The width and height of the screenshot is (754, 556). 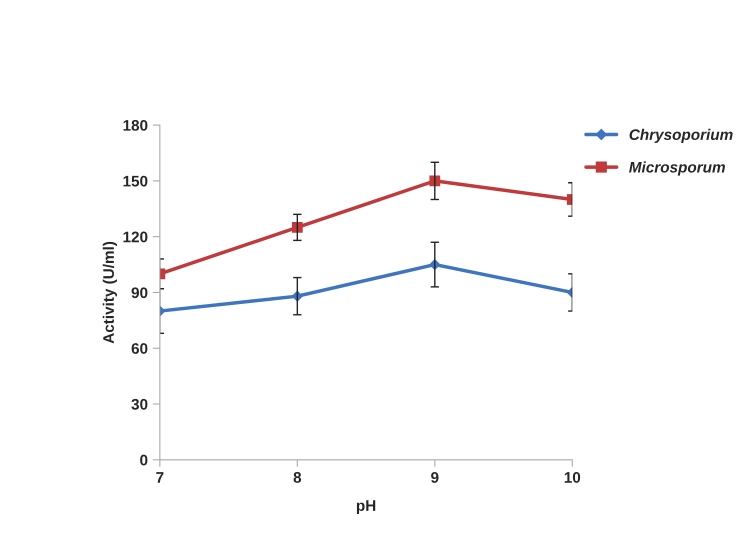 What do you see at coordinates (677, 168) in the screenshot?
I see `legend-label: Microsporum` at bounding box center [677, 168].